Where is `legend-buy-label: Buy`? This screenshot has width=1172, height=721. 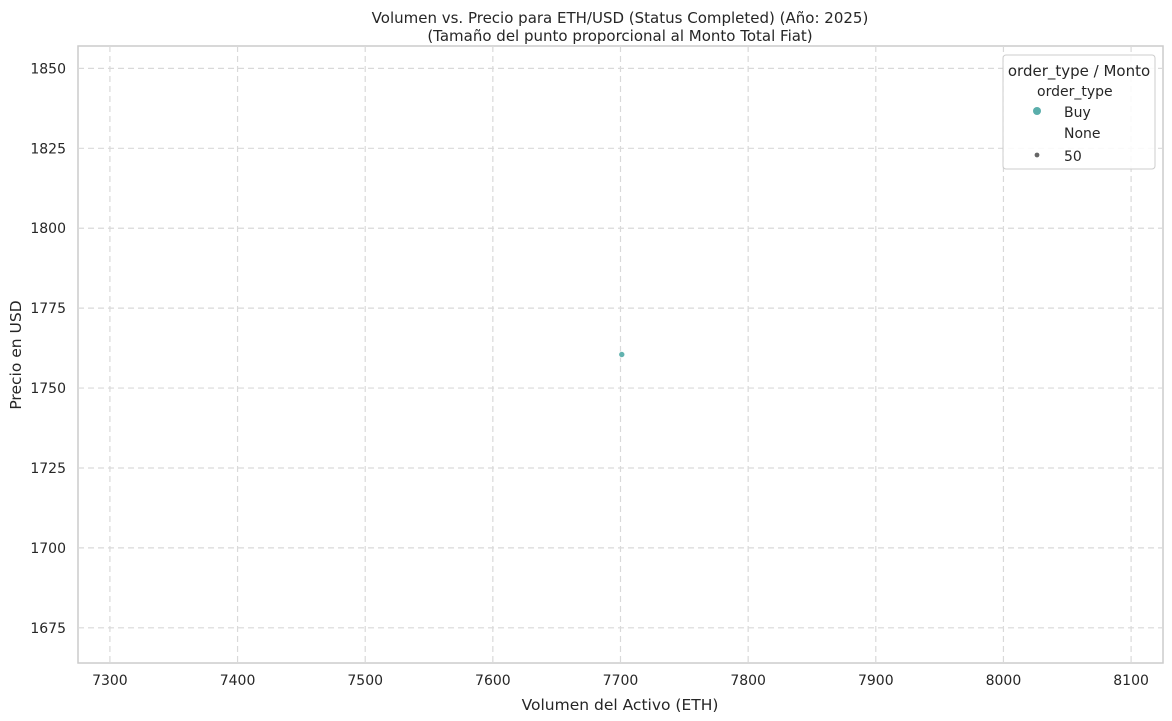
legend-buy-label: Buy is located at coordinates (1077, 113).